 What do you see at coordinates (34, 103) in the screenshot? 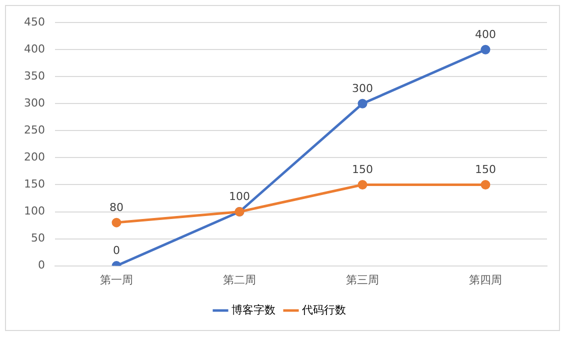
I see `y-tick-label: 300` at bounding box center [34, 103].